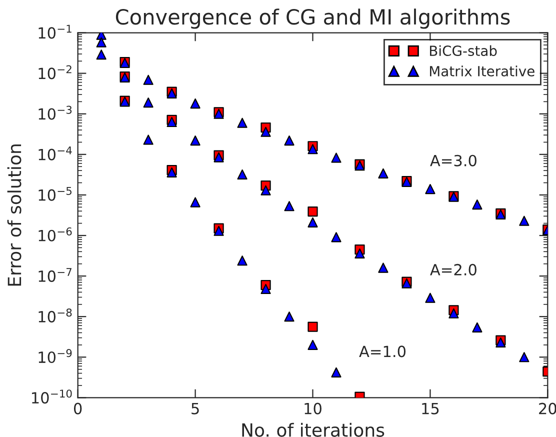 The height and width of the screenshot is (437, 556). I want to click on annotation: A=3.0, so click(453, 160).